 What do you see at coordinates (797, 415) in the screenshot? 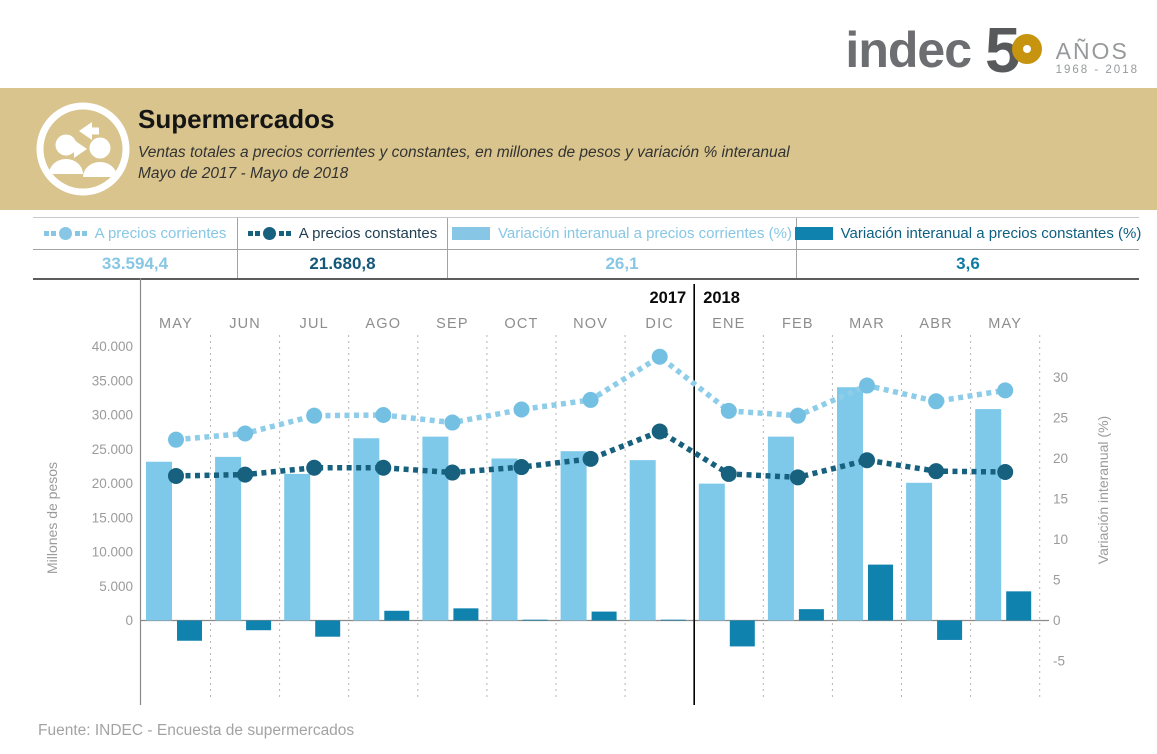
I see `dot-corrientes-FEB` at bounding box center [797, 415].